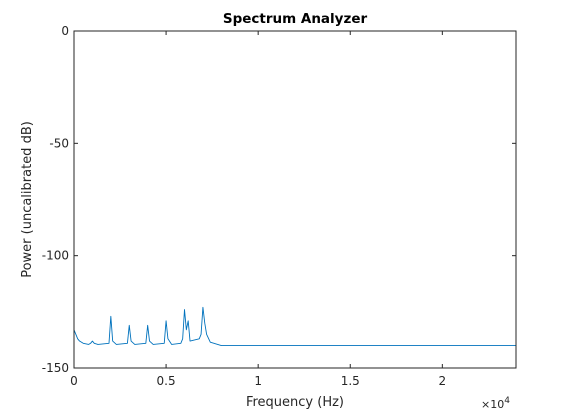  I want to click on series-group, so click(294, 326).